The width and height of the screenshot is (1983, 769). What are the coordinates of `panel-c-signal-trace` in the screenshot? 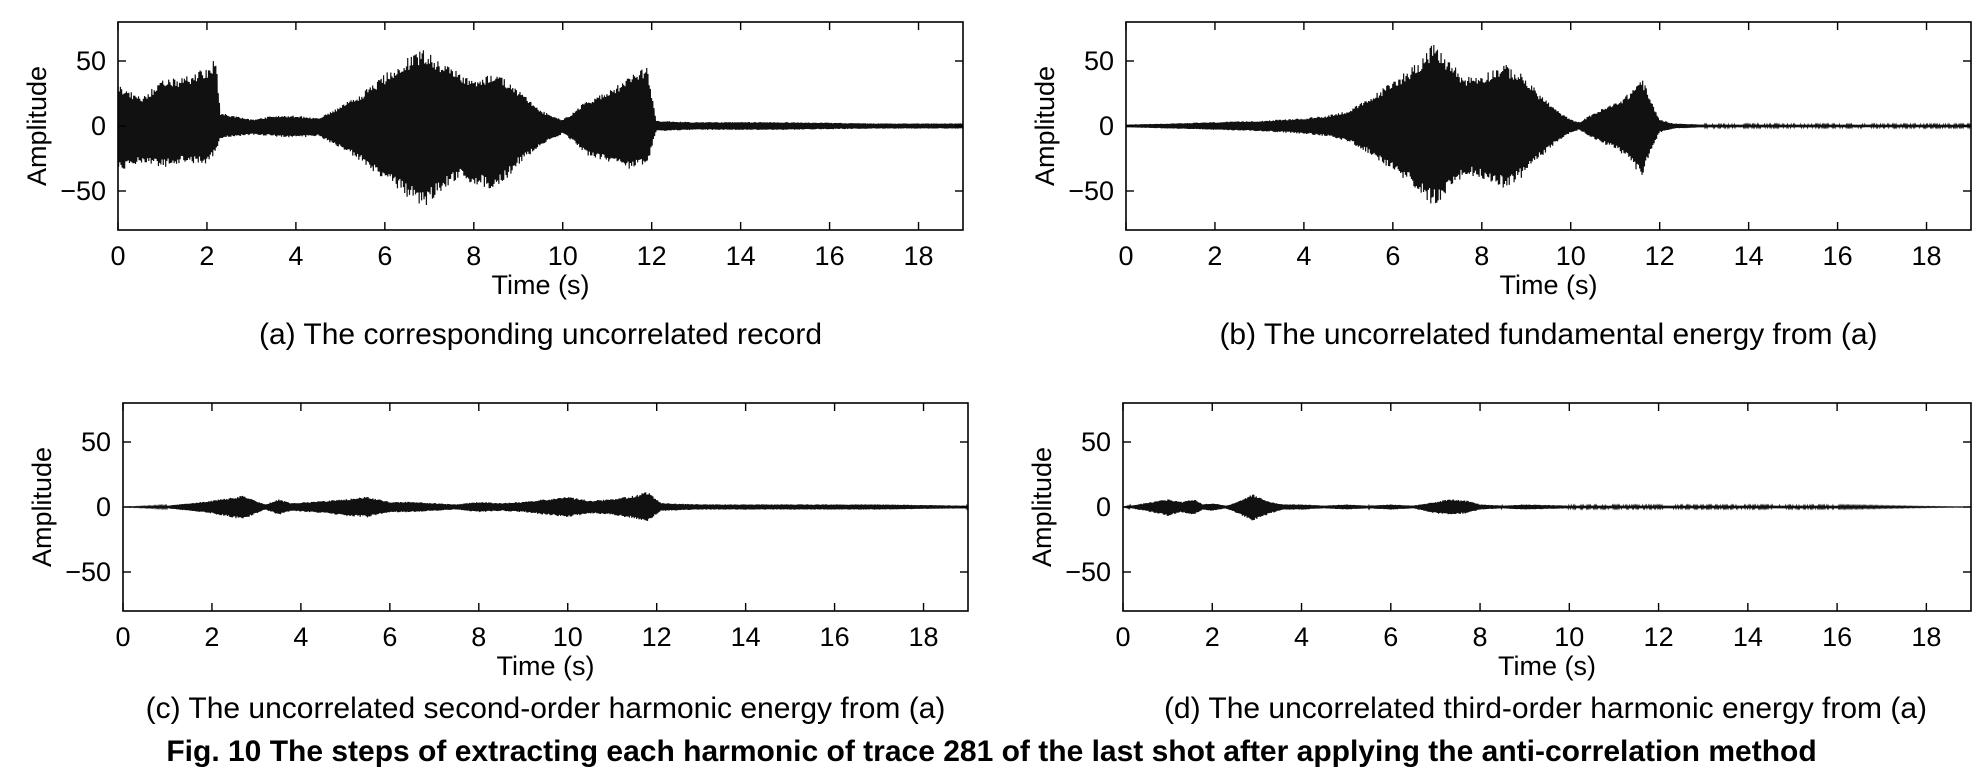 It's located at (545, 506).